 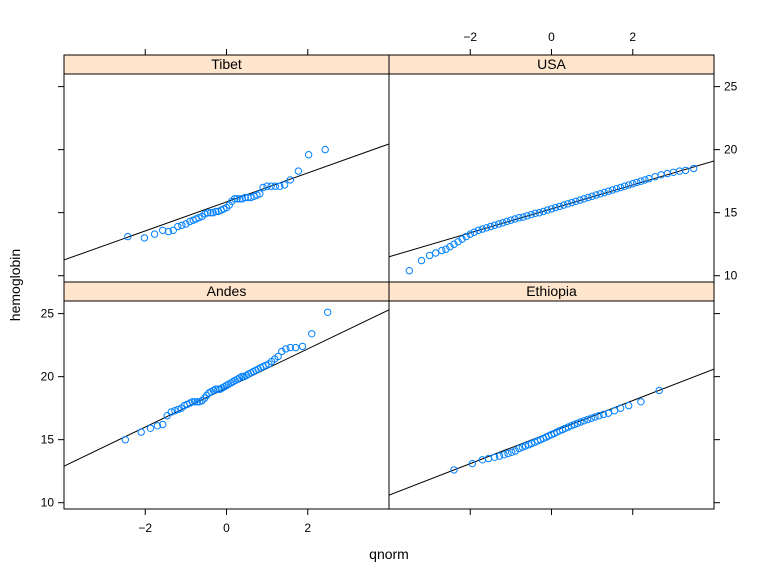 I want to click on y-axis-label: hemoglobin, so click(x=15, y=285).